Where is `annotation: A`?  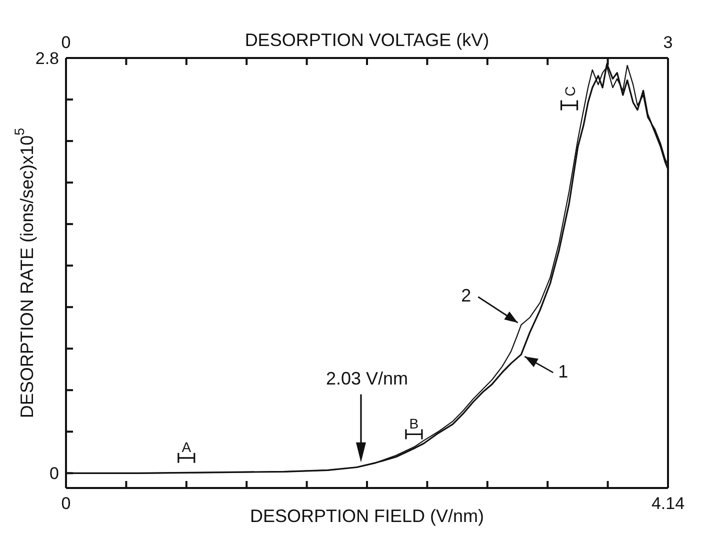
annotation: A is located at coordinates (187, 446).